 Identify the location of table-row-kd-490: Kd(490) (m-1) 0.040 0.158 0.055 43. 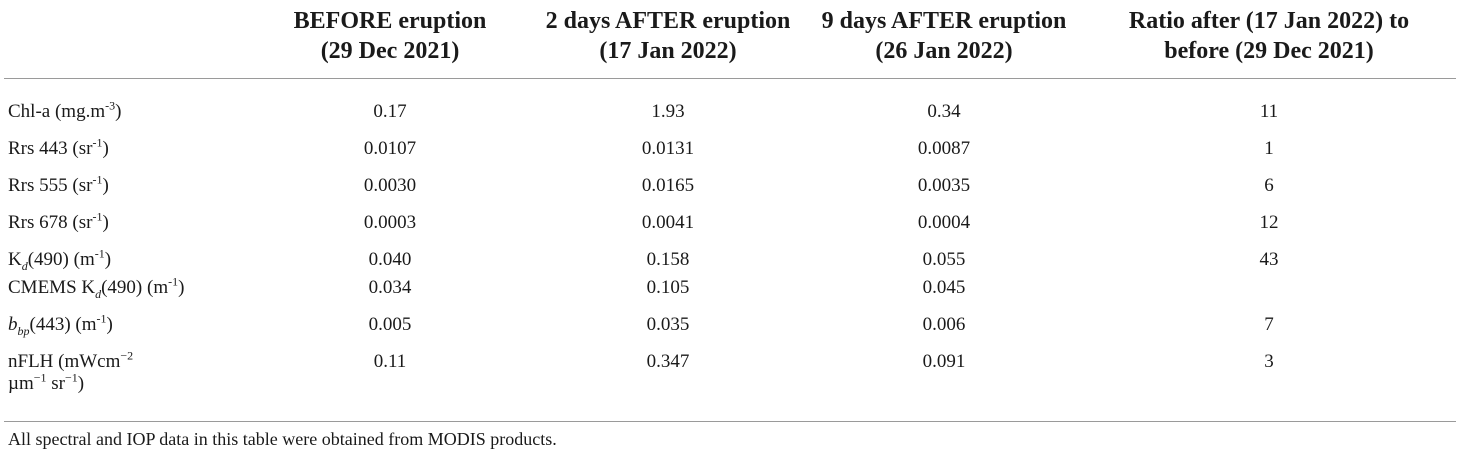
(730, 261).